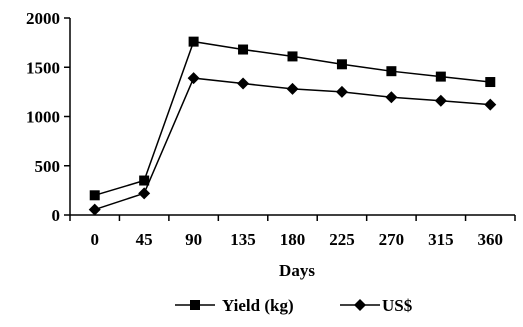 This screenshot has width=523, height=327. I want to click on y-tick-label: 0, so click(56, 215).